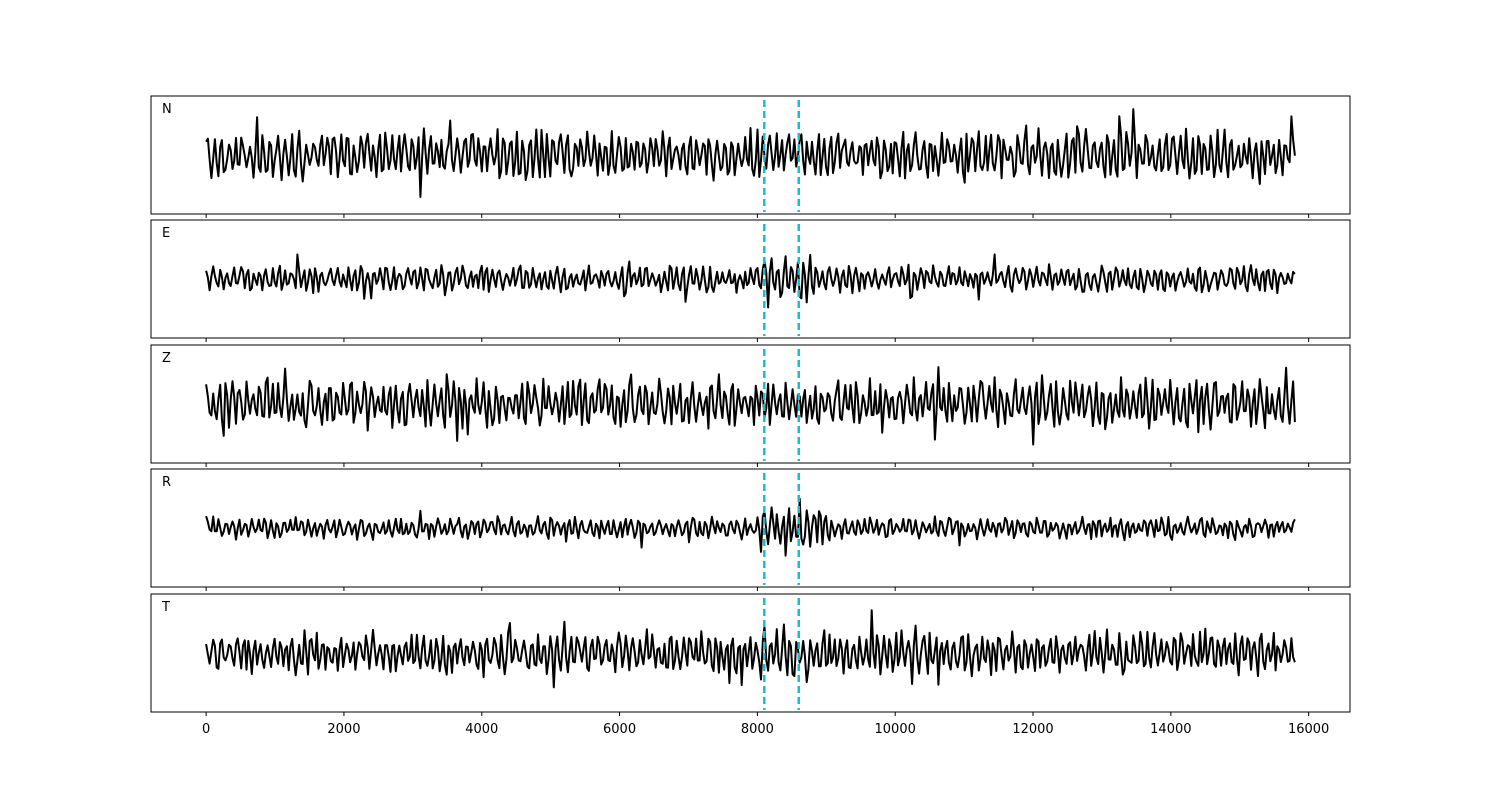 Image resolution: width=1500 pixels, height=800 pixels. I want to click on panel-label: N, so click(167, 109).